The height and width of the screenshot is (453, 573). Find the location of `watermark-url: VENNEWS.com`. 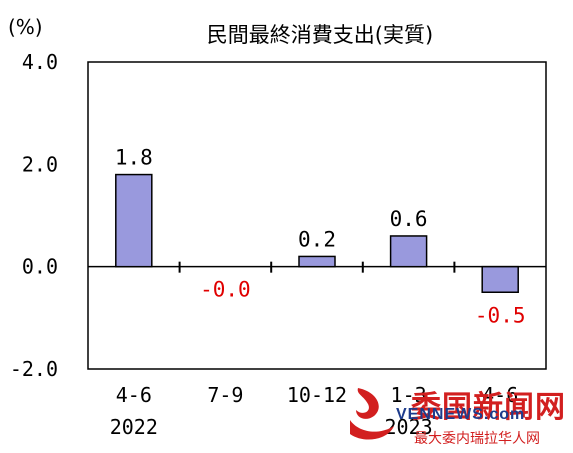

watermark-url: VENNEWS.com is located at coordinates (461, 414).